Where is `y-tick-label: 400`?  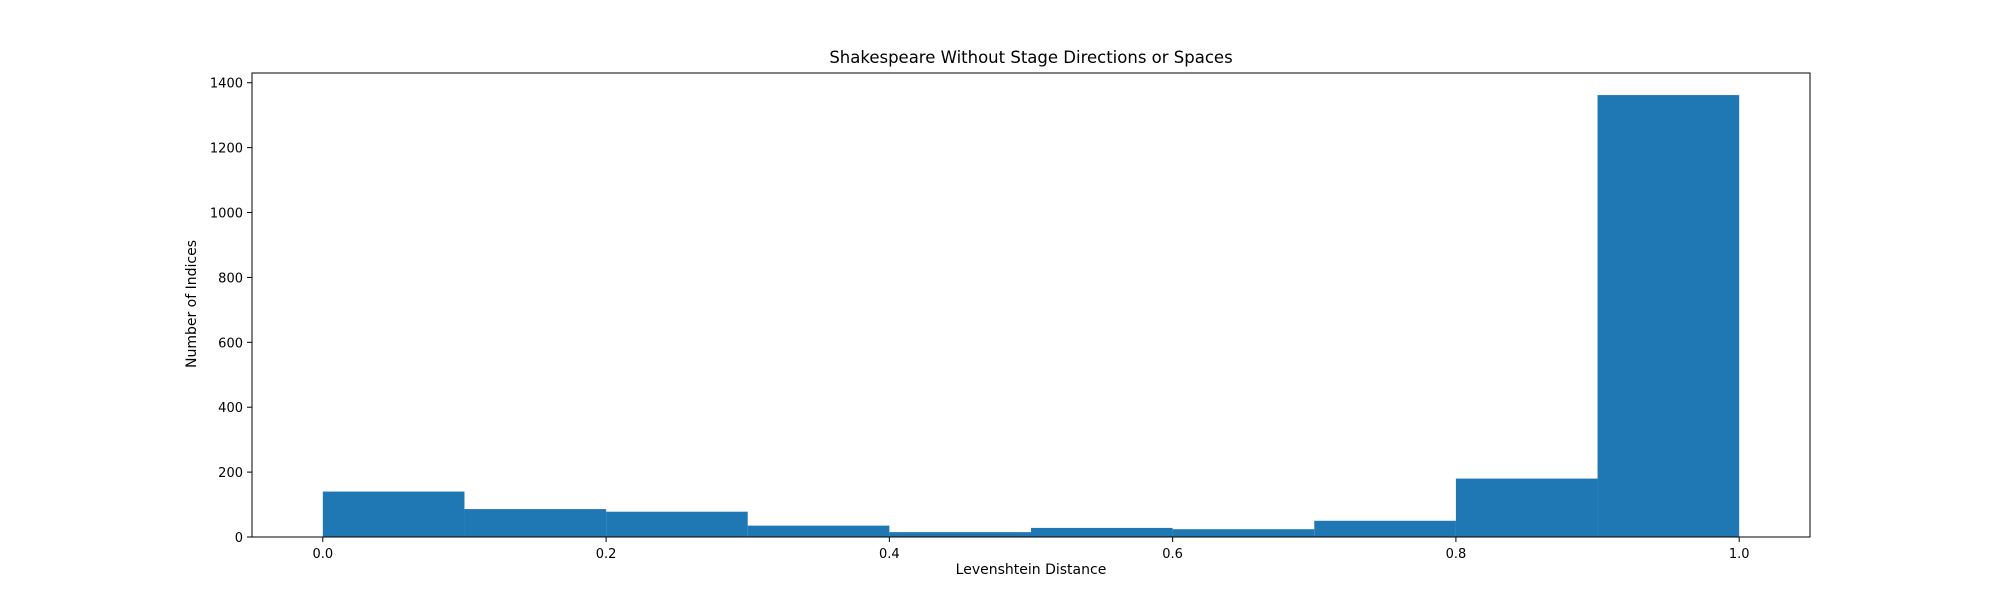
y-tick-label: 400 is located at coordinates (230, 408).